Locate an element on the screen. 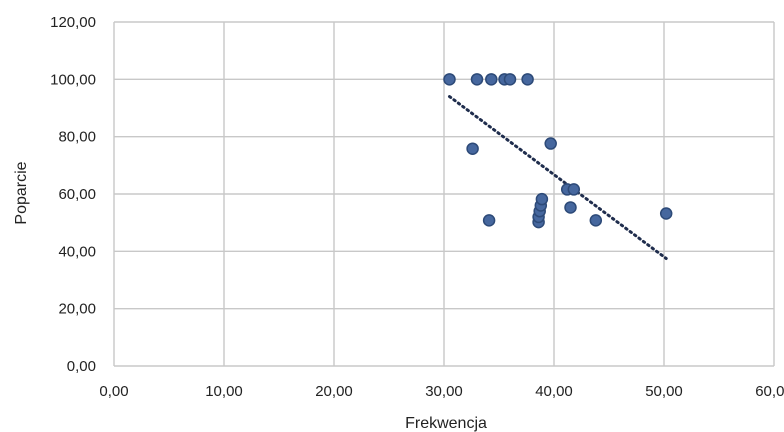 The width and height of the screenshot is (784, 432). data-points is located at coordinates (558, 151).